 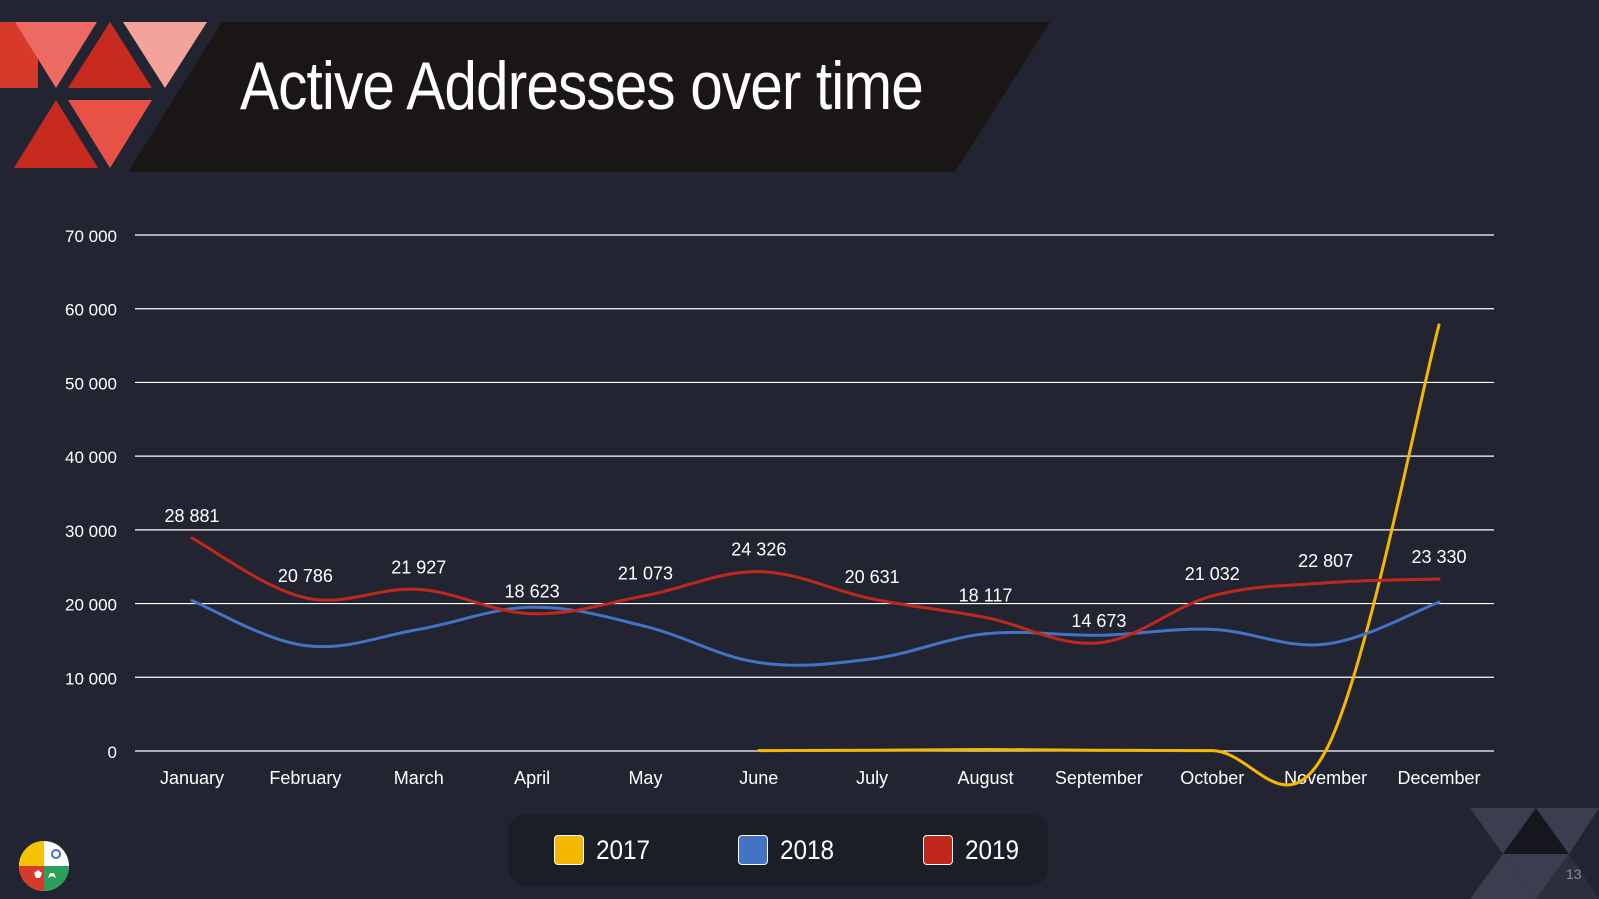 I want to click on x-tick-label: November, so click(x=1325, y=778).